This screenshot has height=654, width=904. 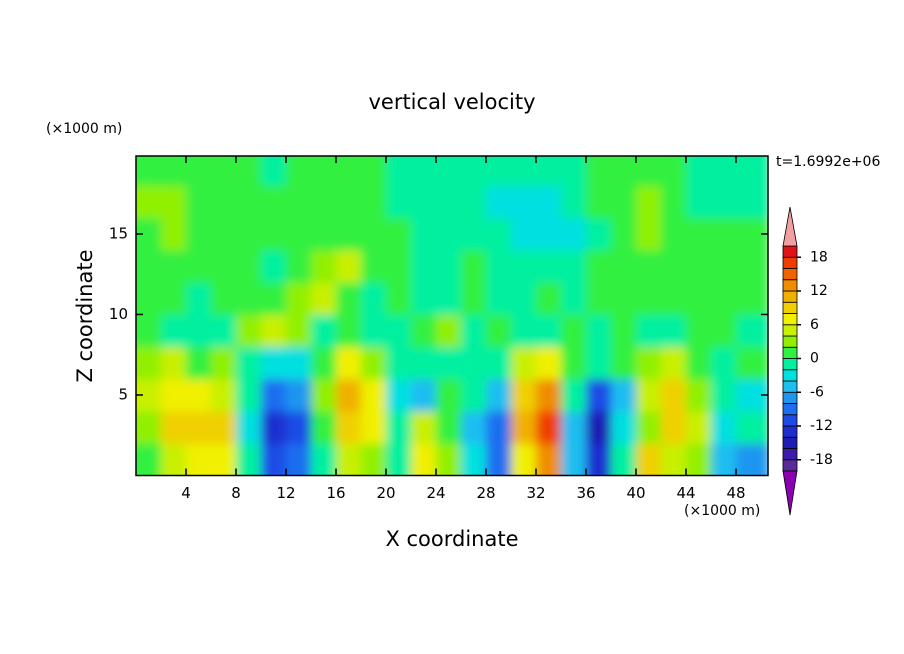 I want to click on x-tick-label: 24, so click(x=435, y=493).